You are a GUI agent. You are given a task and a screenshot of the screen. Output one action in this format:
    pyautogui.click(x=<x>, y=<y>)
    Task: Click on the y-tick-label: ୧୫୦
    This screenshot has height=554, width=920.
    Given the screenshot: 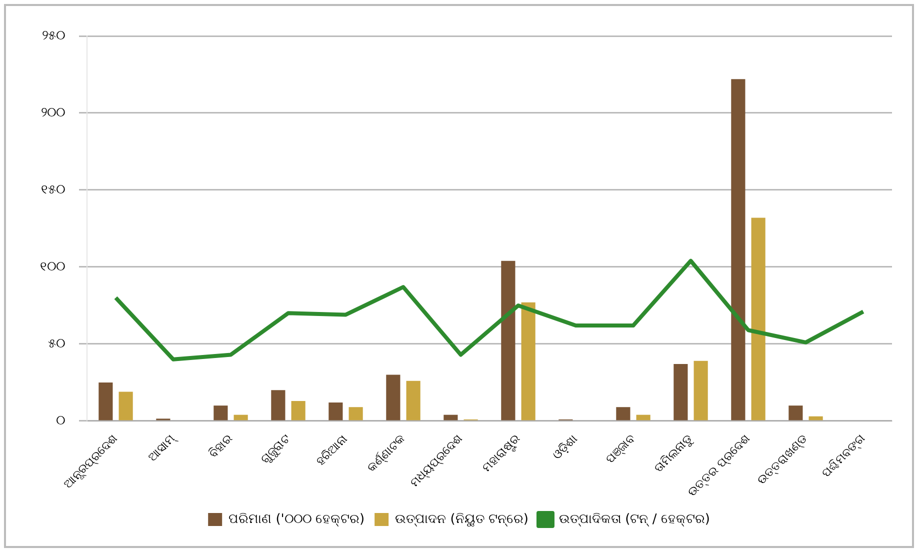 What is the action you would take?
    pyautogui.click(x=53, y=190)
    